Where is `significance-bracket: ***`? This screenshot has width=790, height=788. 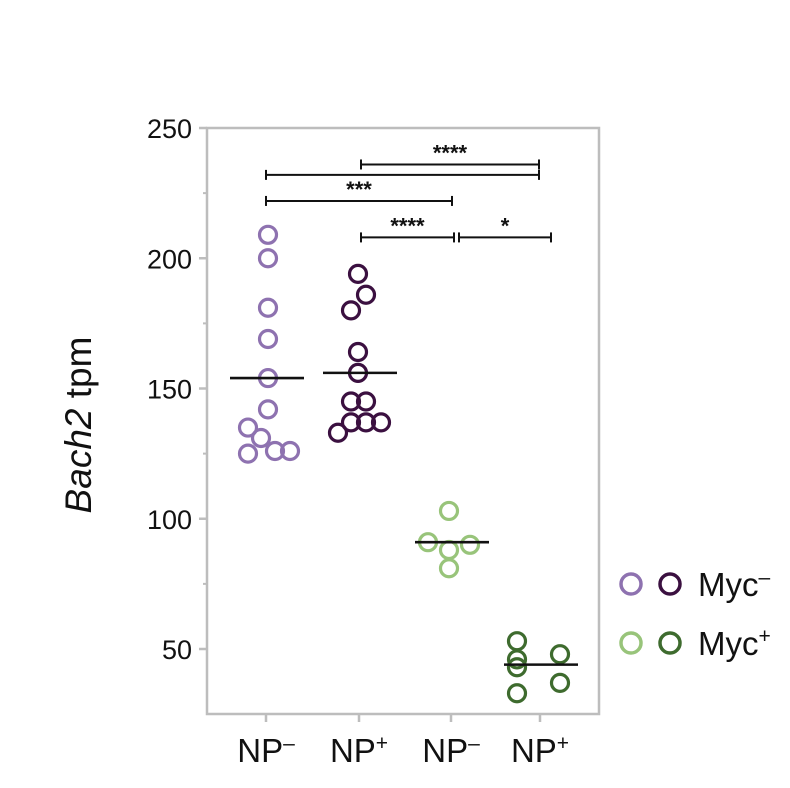
significance-bracket: *** is located at coordinates (359, 191).